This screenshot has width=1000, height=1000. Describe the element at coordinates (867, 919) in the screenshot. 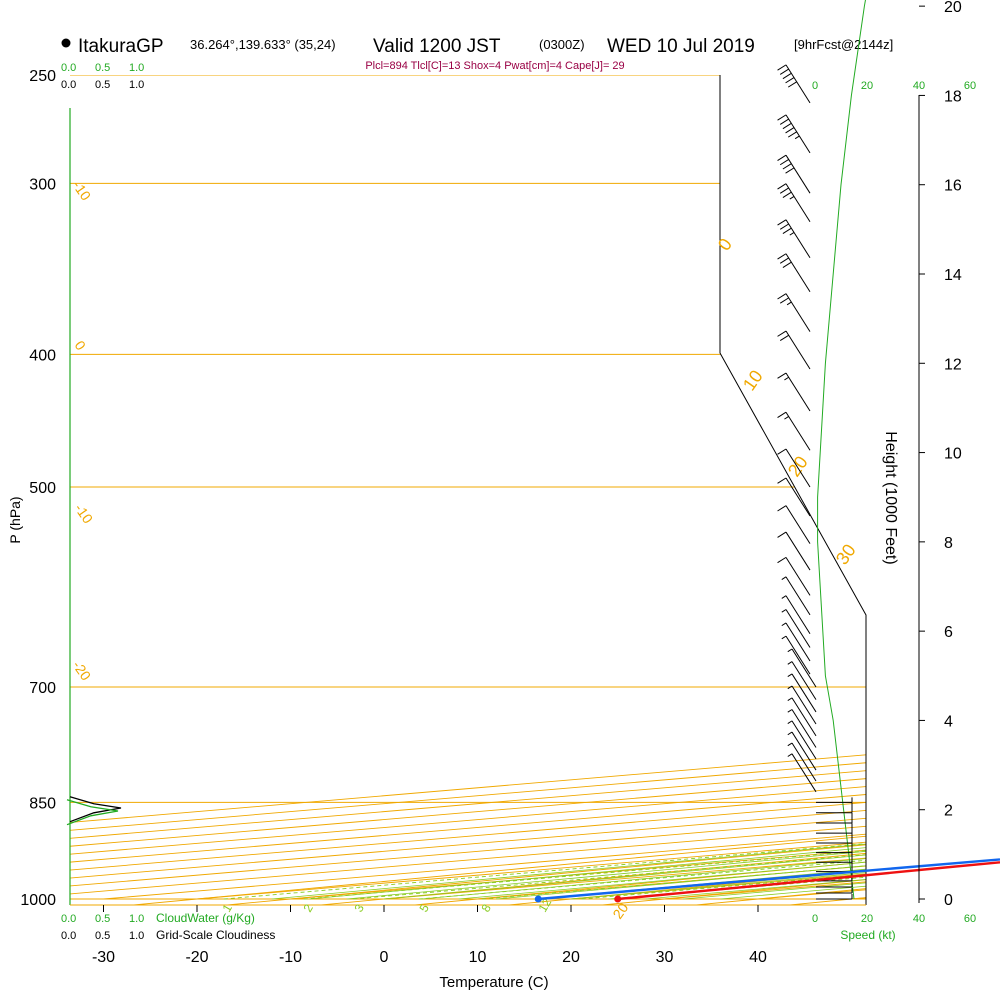

I see `speed-tick-bottom-1: 20` at that location.